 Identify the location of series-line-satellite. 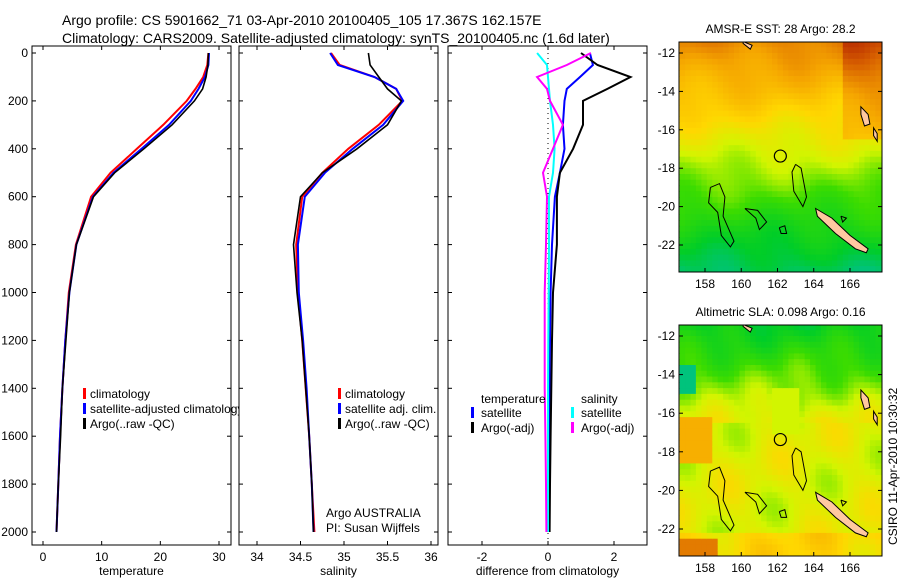
(546, 292).